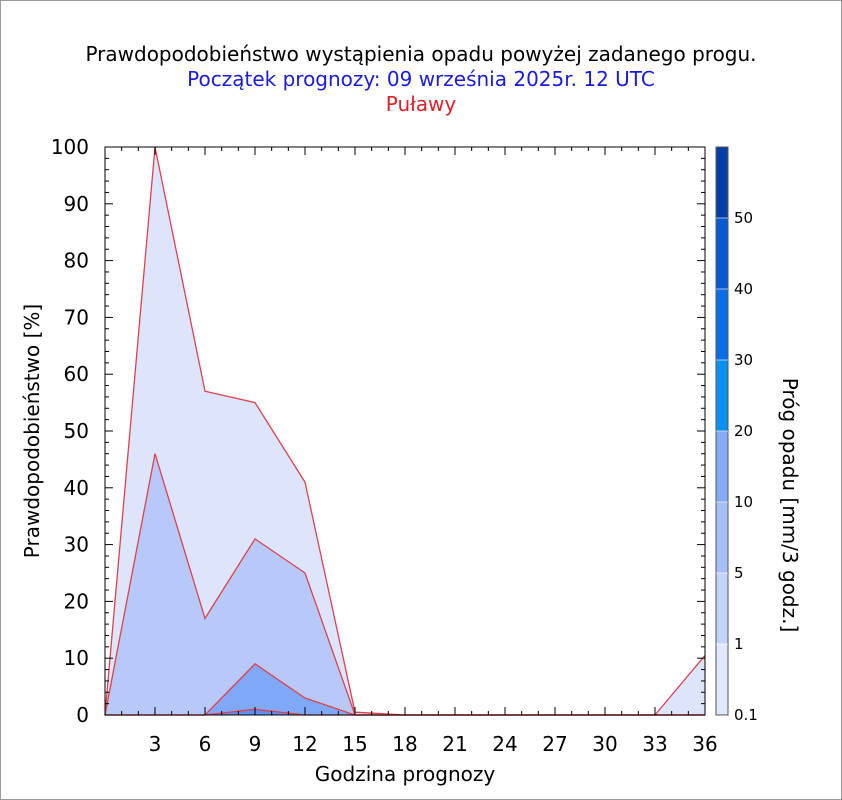  Describe the element at coordinates (739, 573) in the screenshot. I see `colorbar-level-label: 5` at that location.